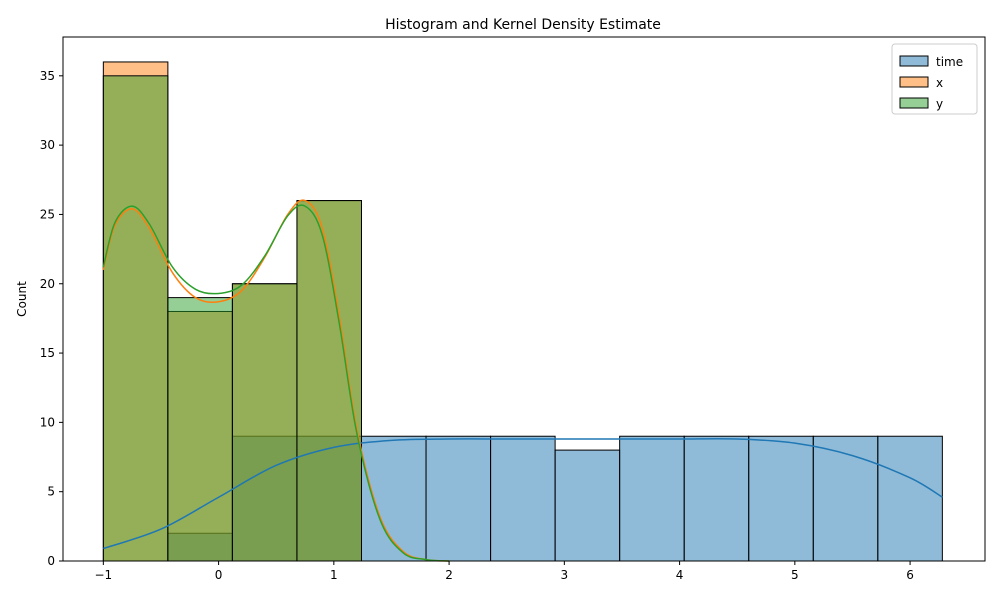 This screenshot has height=600, width=1000. What do you see at coordinates (103, 575) in the screenshot?
I see `x-tick-label: −1` at bounding box center [103, 575].